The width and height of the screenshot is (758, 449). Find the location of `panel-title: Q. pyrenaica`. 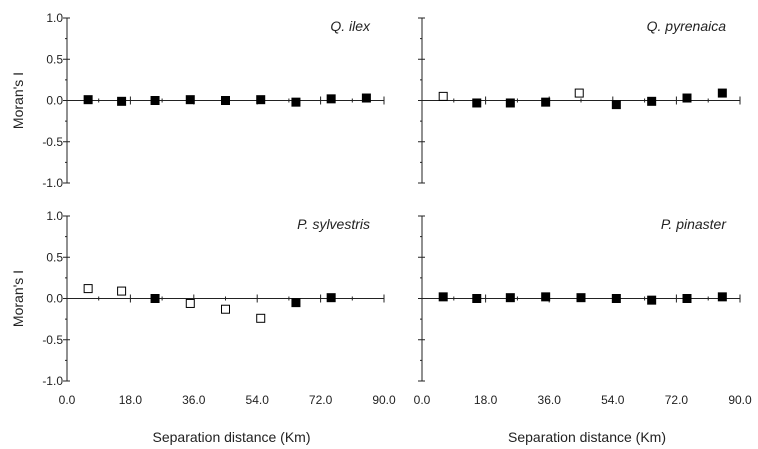

panel-title: Q. pyrenaica is located at coordinates (687, 26).